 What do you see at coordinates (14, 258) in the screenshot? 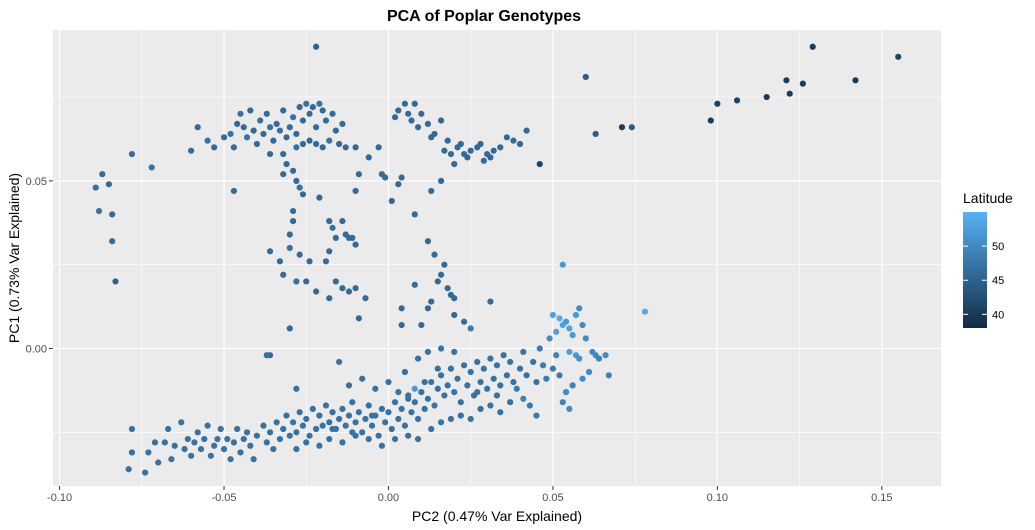
I see `y-axis-title: PC1 (0.73% Var Explained)` at bounding box center [14, 258].